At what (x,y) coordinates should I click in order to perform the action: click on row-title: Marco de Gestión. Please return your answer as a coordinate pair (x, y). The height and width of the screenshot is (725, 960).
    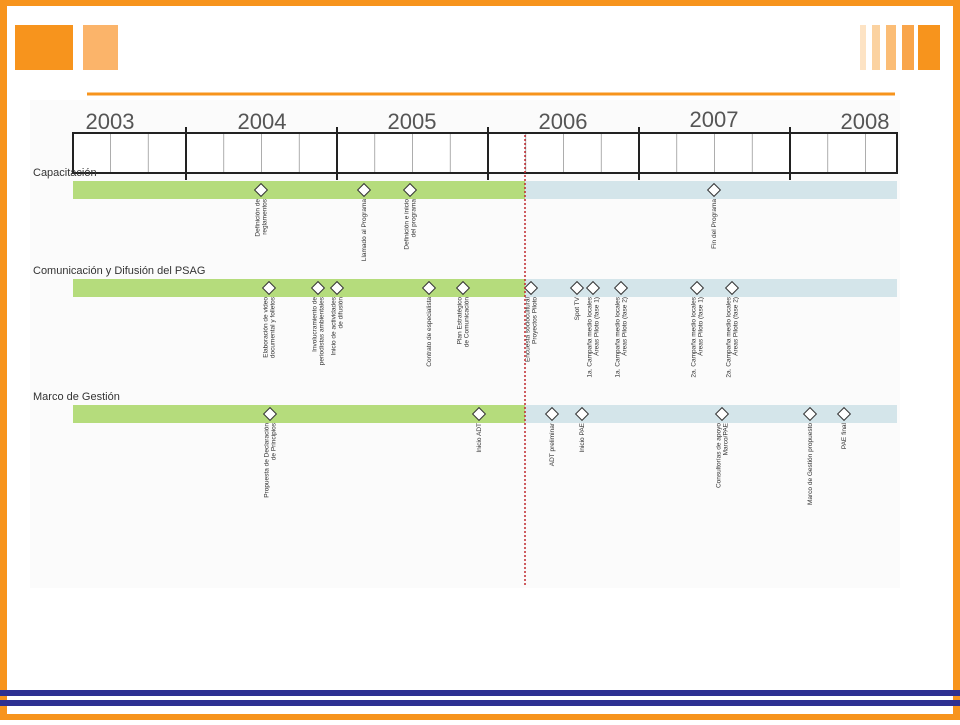
    Looking at the image, I should click on (76, 397).